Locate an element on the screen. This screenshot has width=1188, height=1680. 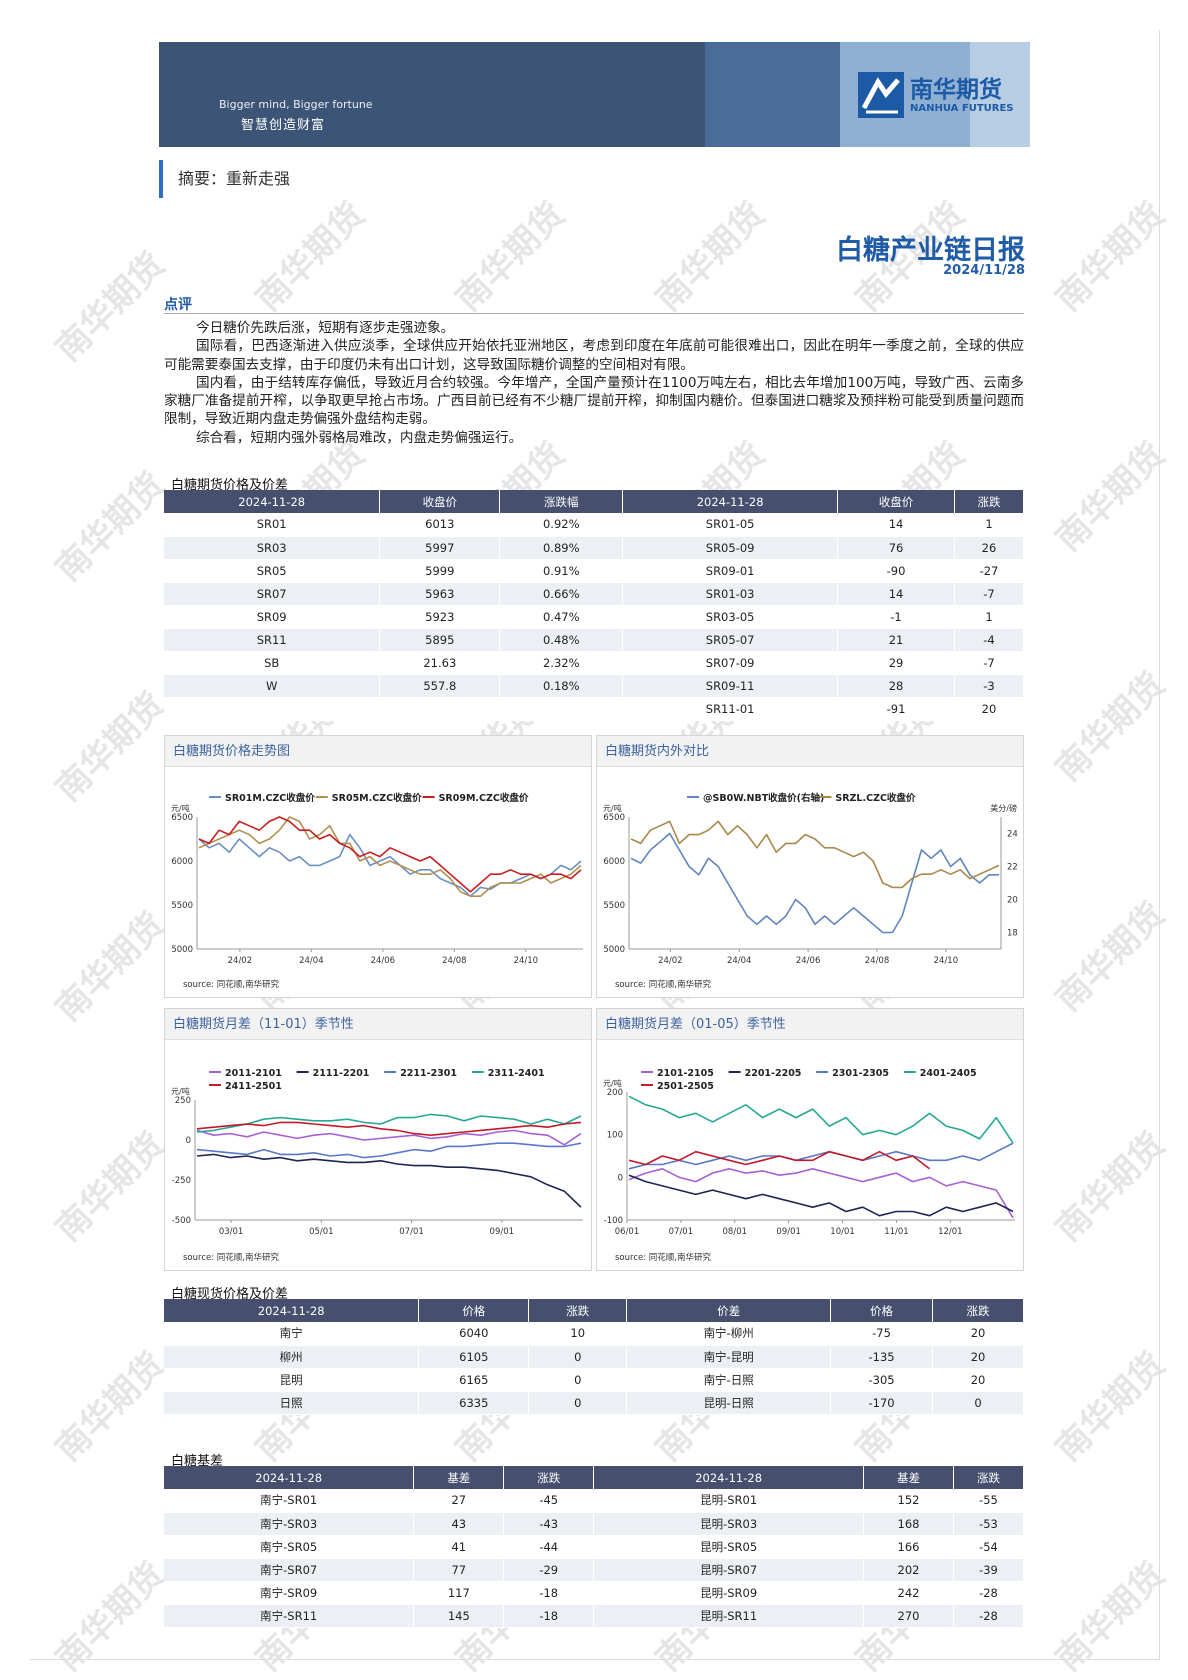
column-header: 2024-11-28 is located at coordinates (289, 1477).